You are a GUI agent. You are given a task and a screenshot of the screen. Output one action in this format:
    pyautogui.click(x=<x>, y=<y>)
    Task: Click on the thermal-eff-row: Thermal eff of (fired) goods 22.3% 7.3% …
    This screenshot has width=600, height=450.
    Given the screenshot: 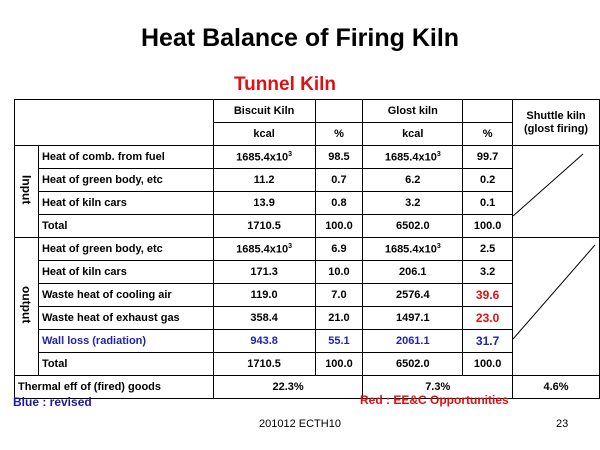 What is the action you would take?
    pyautogui.click(x=307, y=387)
    